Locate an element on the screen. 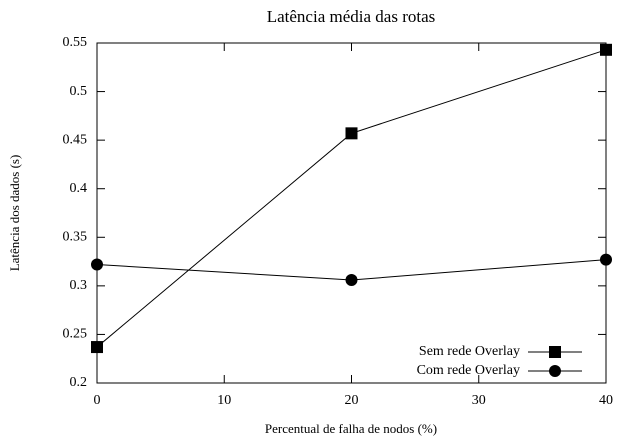 The width and height of the screenshot is (618, 440). y-tick-label: 0.5 is located at coordinates (79, 91).